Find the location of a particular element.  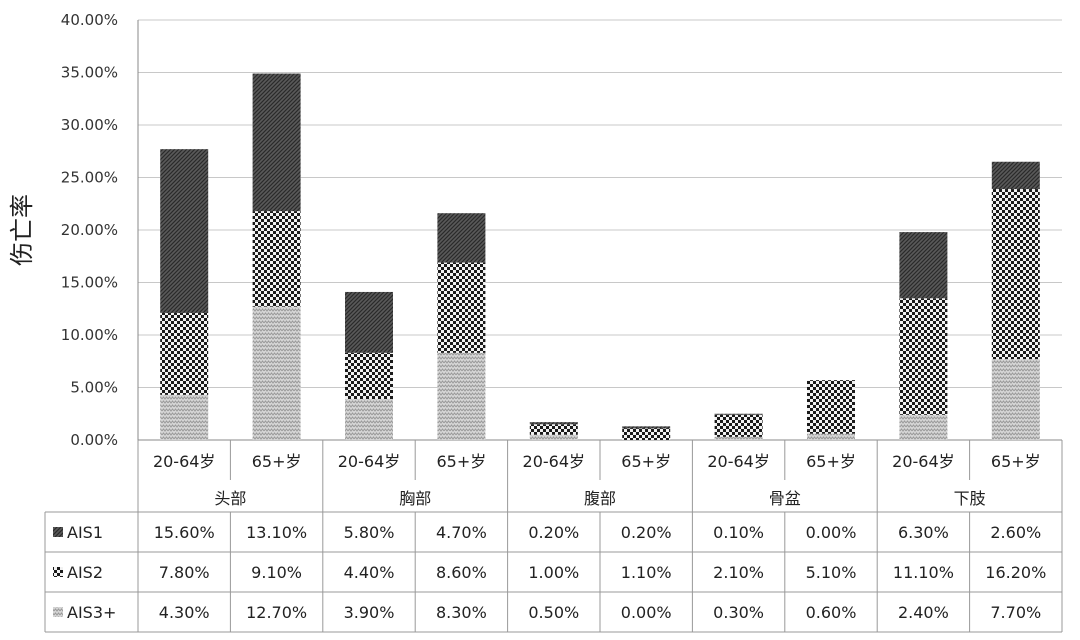

data-label: 1.00% is located at coordinates (553, 572).